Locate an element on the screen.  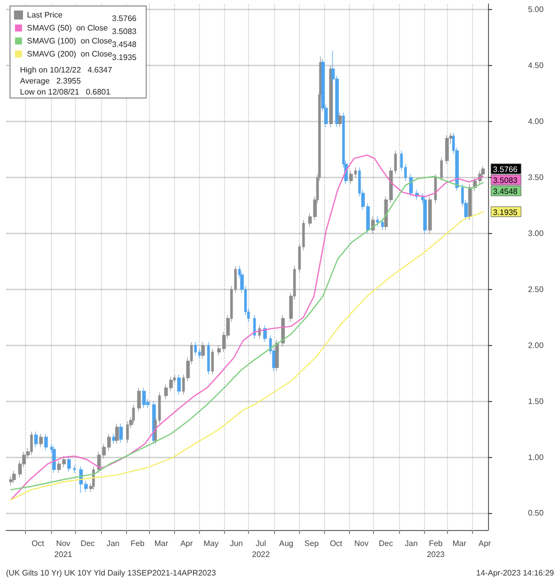
legend-label: SMAVG (50) on Close is located at coordinates (67, 28).